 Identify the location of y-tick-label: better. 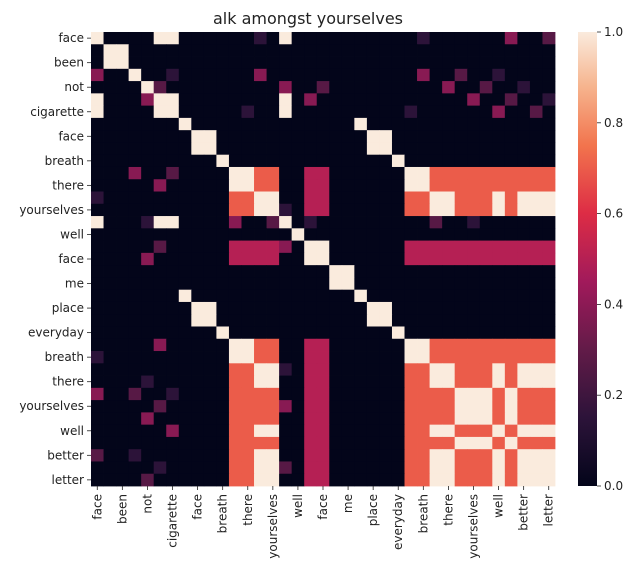
(65, 455).